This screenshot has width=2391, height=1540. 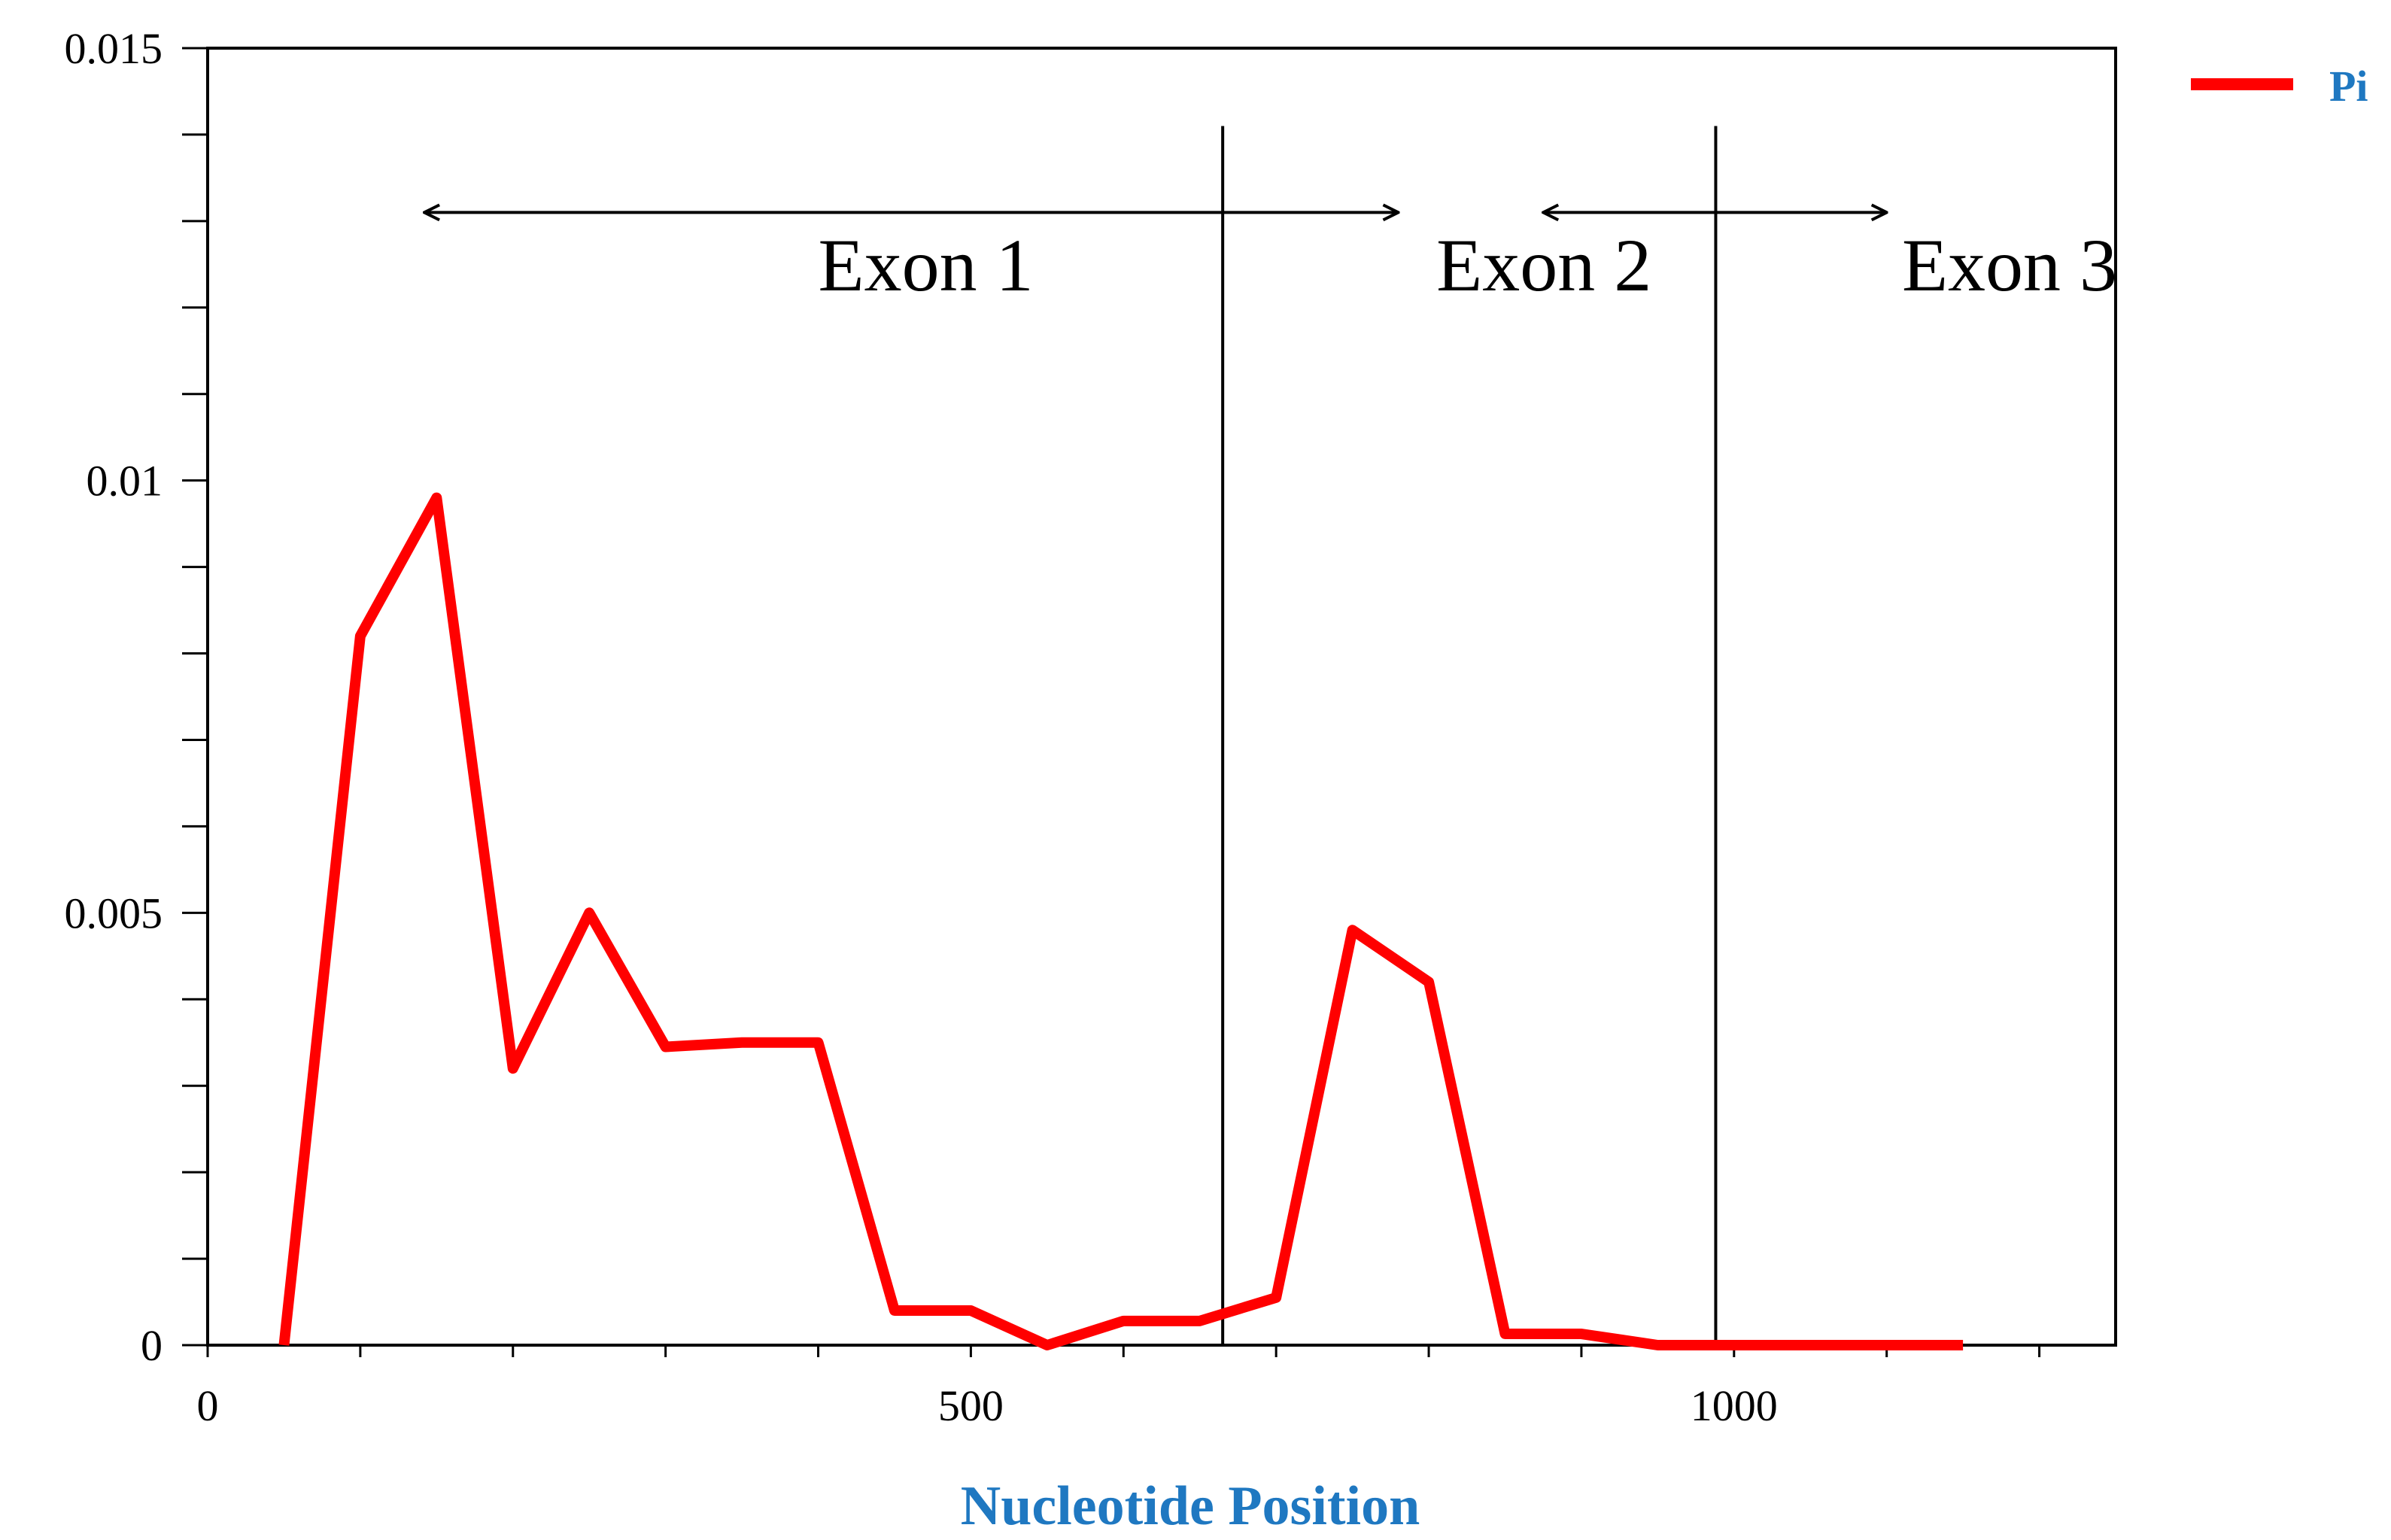 I want to click on y-tick-label: 0.015, so click(x=114, y=49).